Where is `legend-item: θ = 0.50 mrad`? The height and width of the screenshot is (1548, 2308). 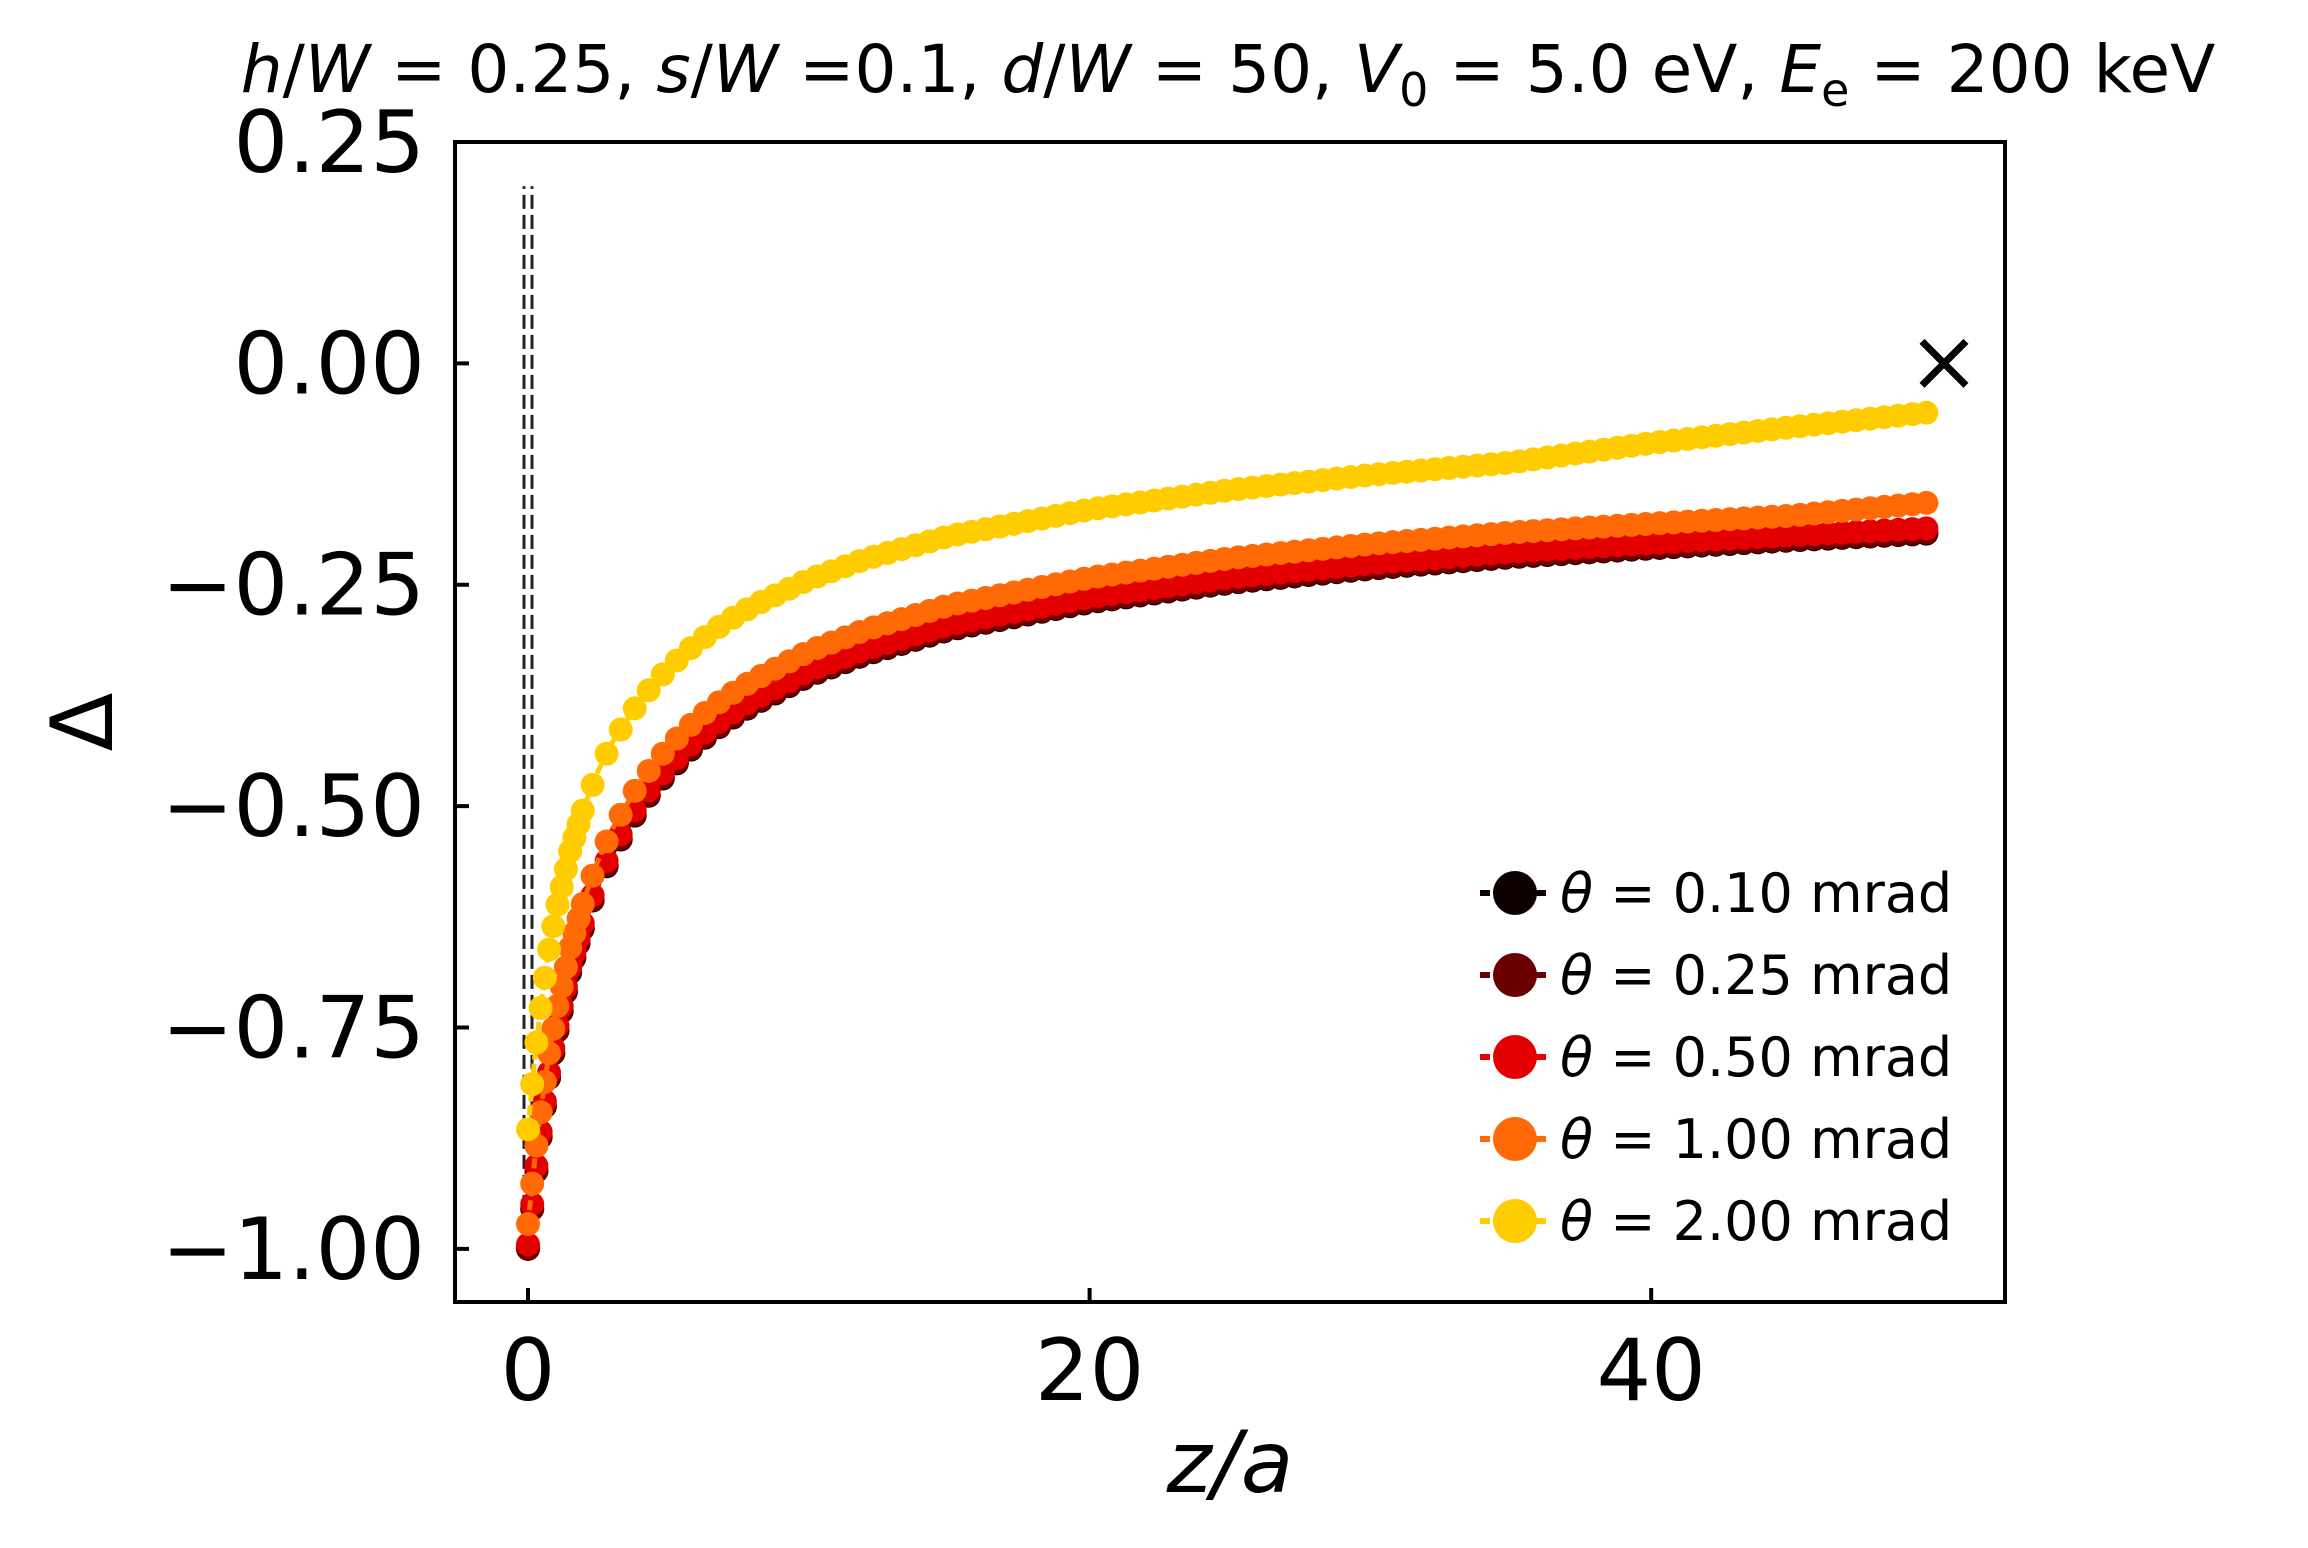
legend-item: θ = 0.50 mrad is located at coordinates (1716, 1057).